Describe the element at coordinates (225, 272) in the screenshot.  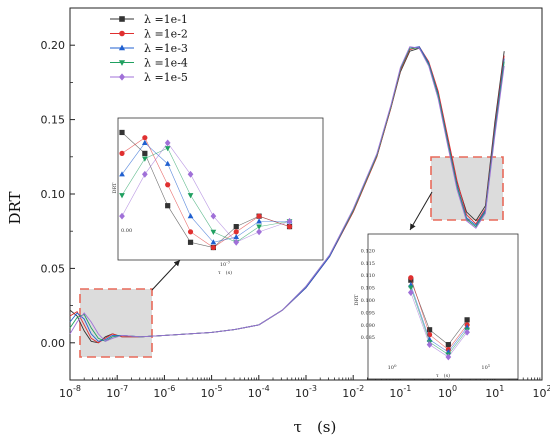
I see `inset-left-xlabel: τ (s)` at that location.